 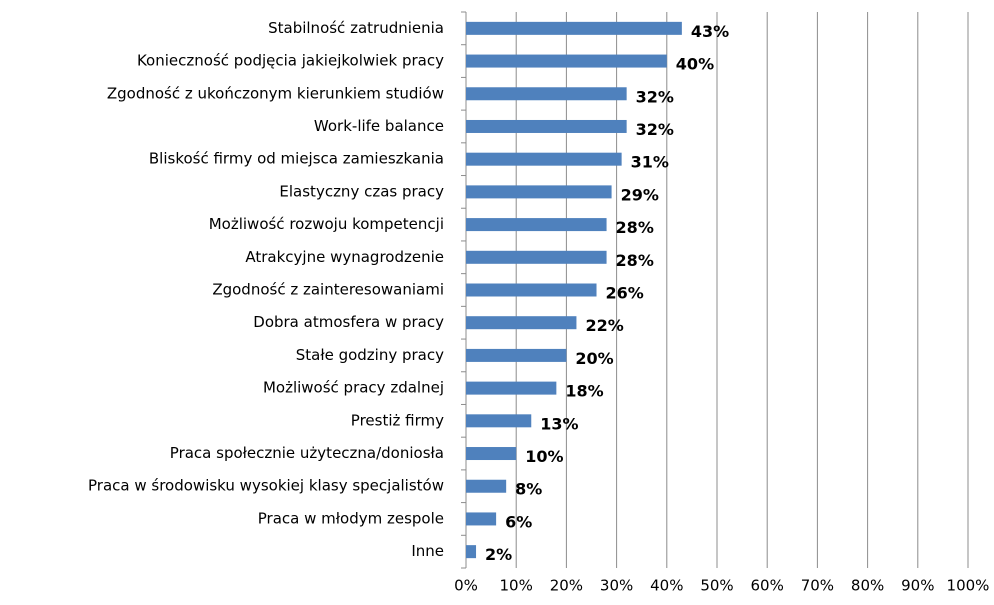 I want to click on y-tick-label: Możliwość rozwoju kompetencji, so click(x=326, y=224).